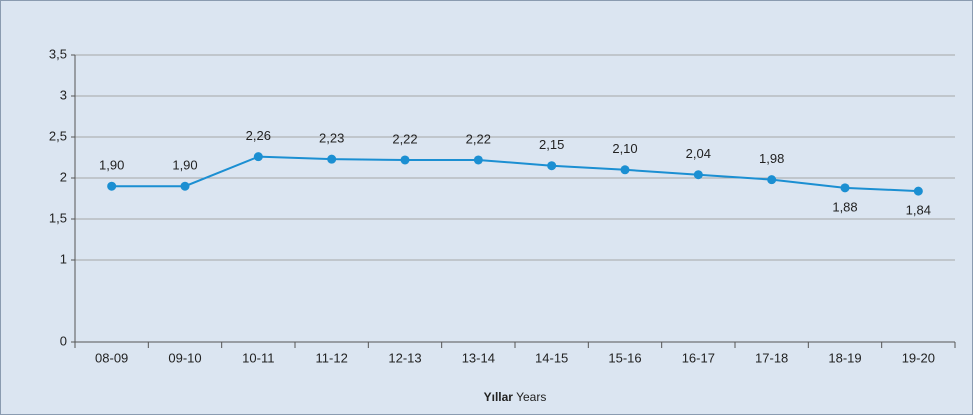 The height and width of the screenshot is (415, 973). I want to click on x-axis-label-bold: Yıllar, so click(499, 397).